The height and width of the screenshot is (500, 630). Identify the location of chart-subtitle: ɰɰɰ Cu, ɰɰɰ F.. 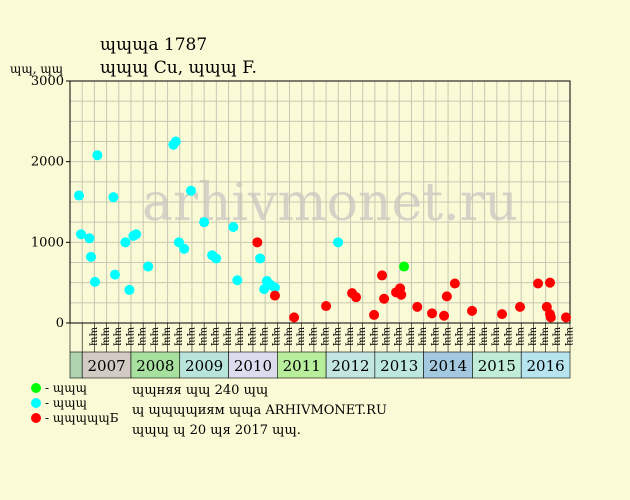
(178, 68).